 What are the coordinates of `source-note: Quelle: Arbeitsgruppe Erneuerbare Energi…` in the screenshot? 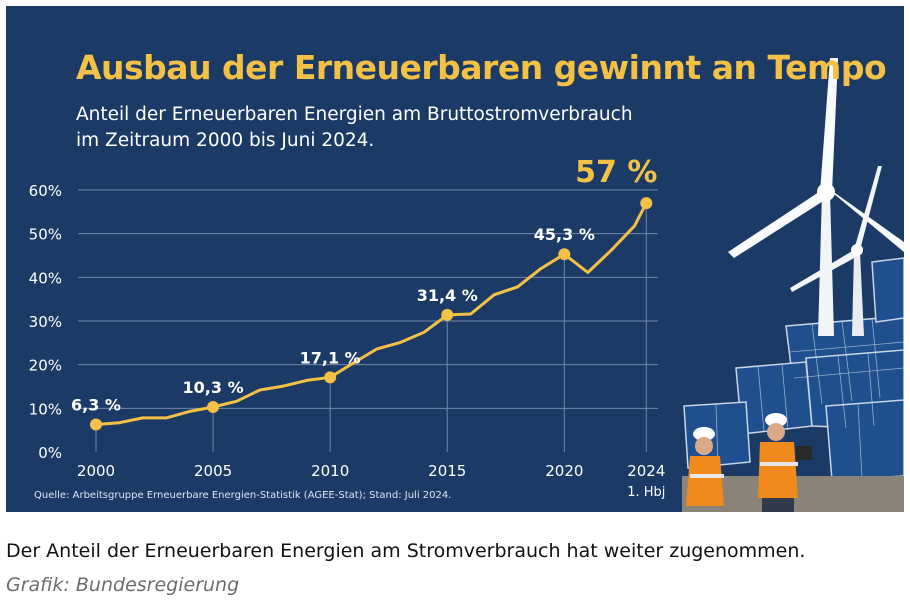 It's located at (243, 495).